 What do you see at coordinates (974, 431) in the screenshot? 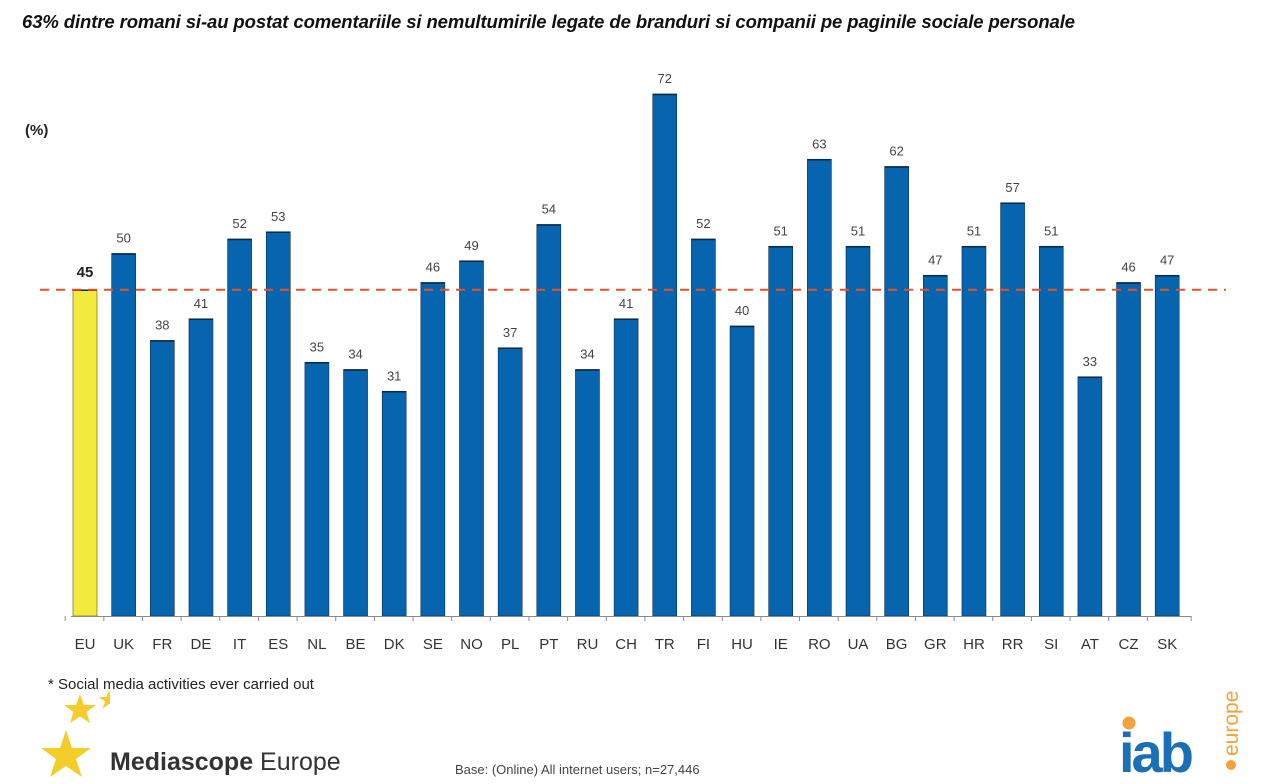
I see `bar-hr` at bounding box center [974, 431].